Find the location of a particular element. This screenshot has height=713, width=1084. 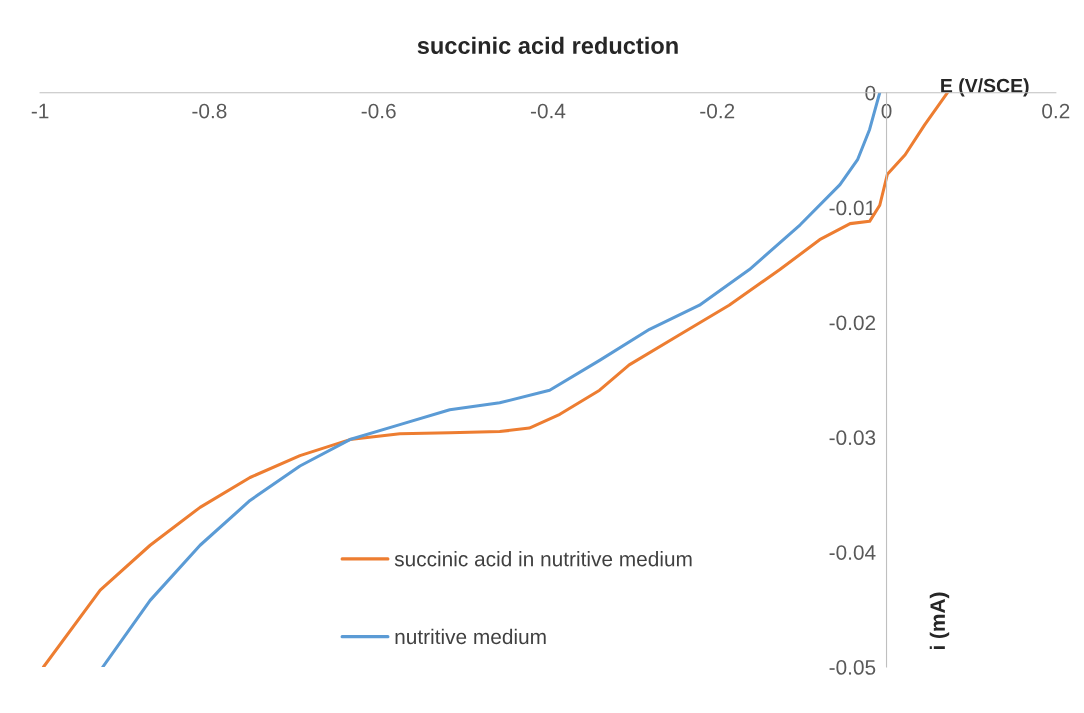

y-tick-label: -0.03 is located at coordinates (852, 438).